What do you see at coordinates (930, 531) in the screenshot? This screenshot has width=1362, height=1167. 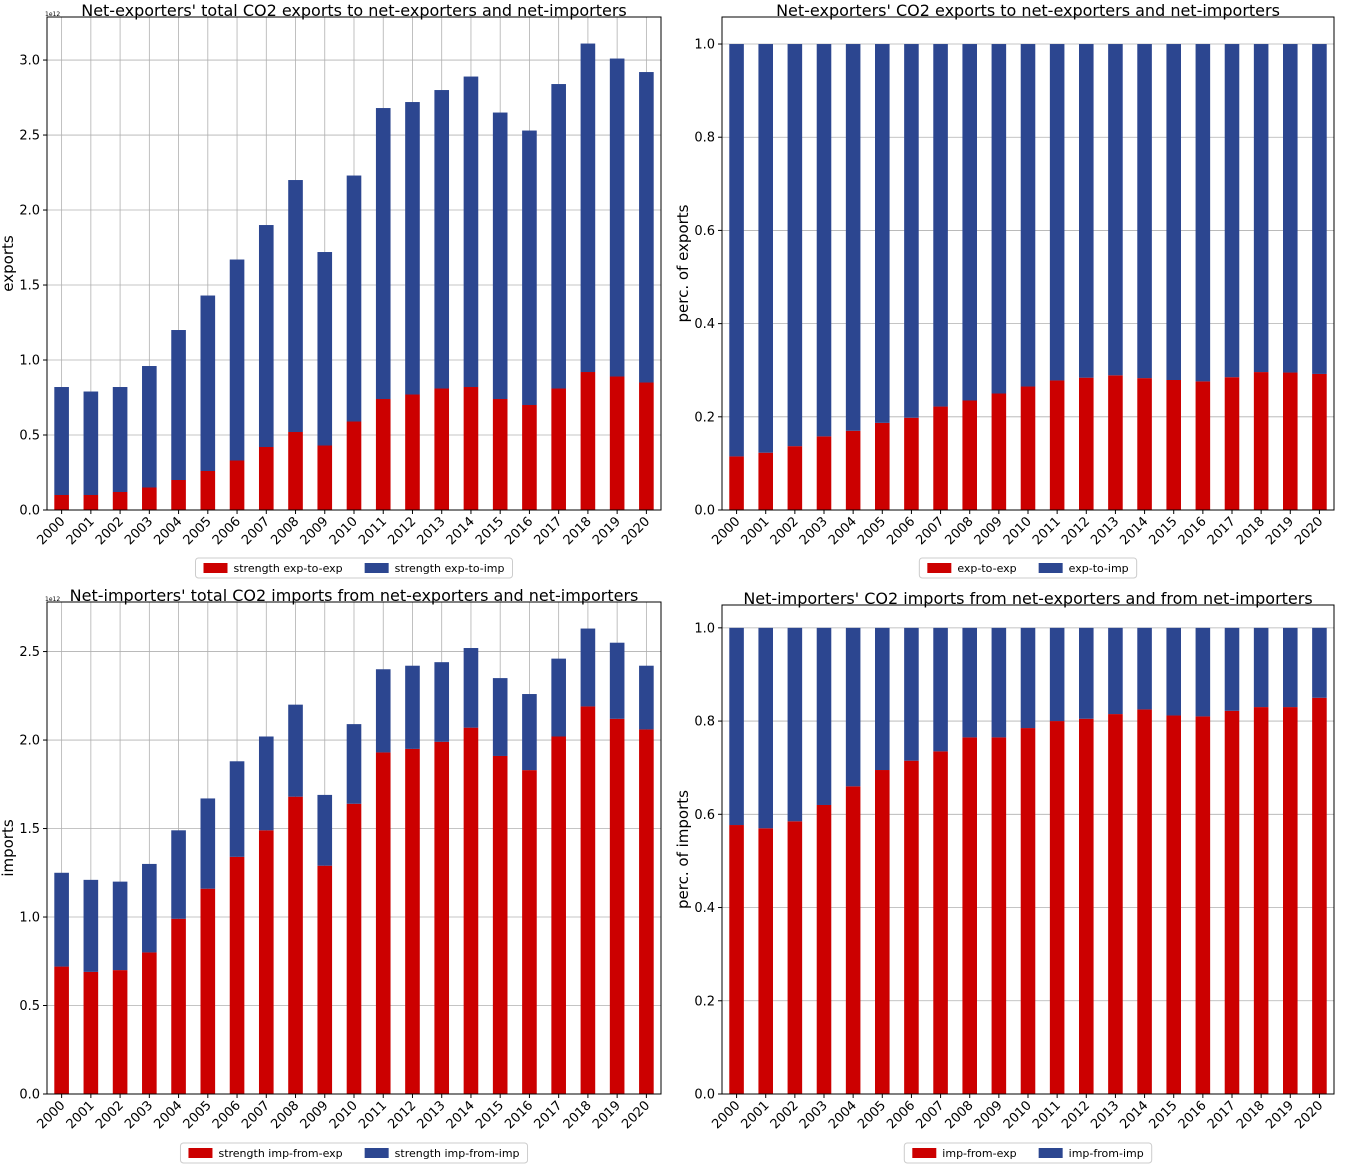 I see `x-tick-label: 2007` at bounding box center [930, 531].